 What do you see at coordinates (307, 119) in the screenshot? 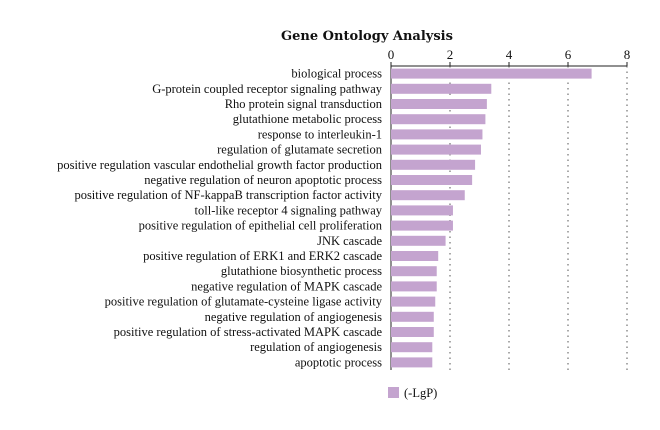
I see `category-label: glutathione metabolic process` at bounding box center [307, 119].